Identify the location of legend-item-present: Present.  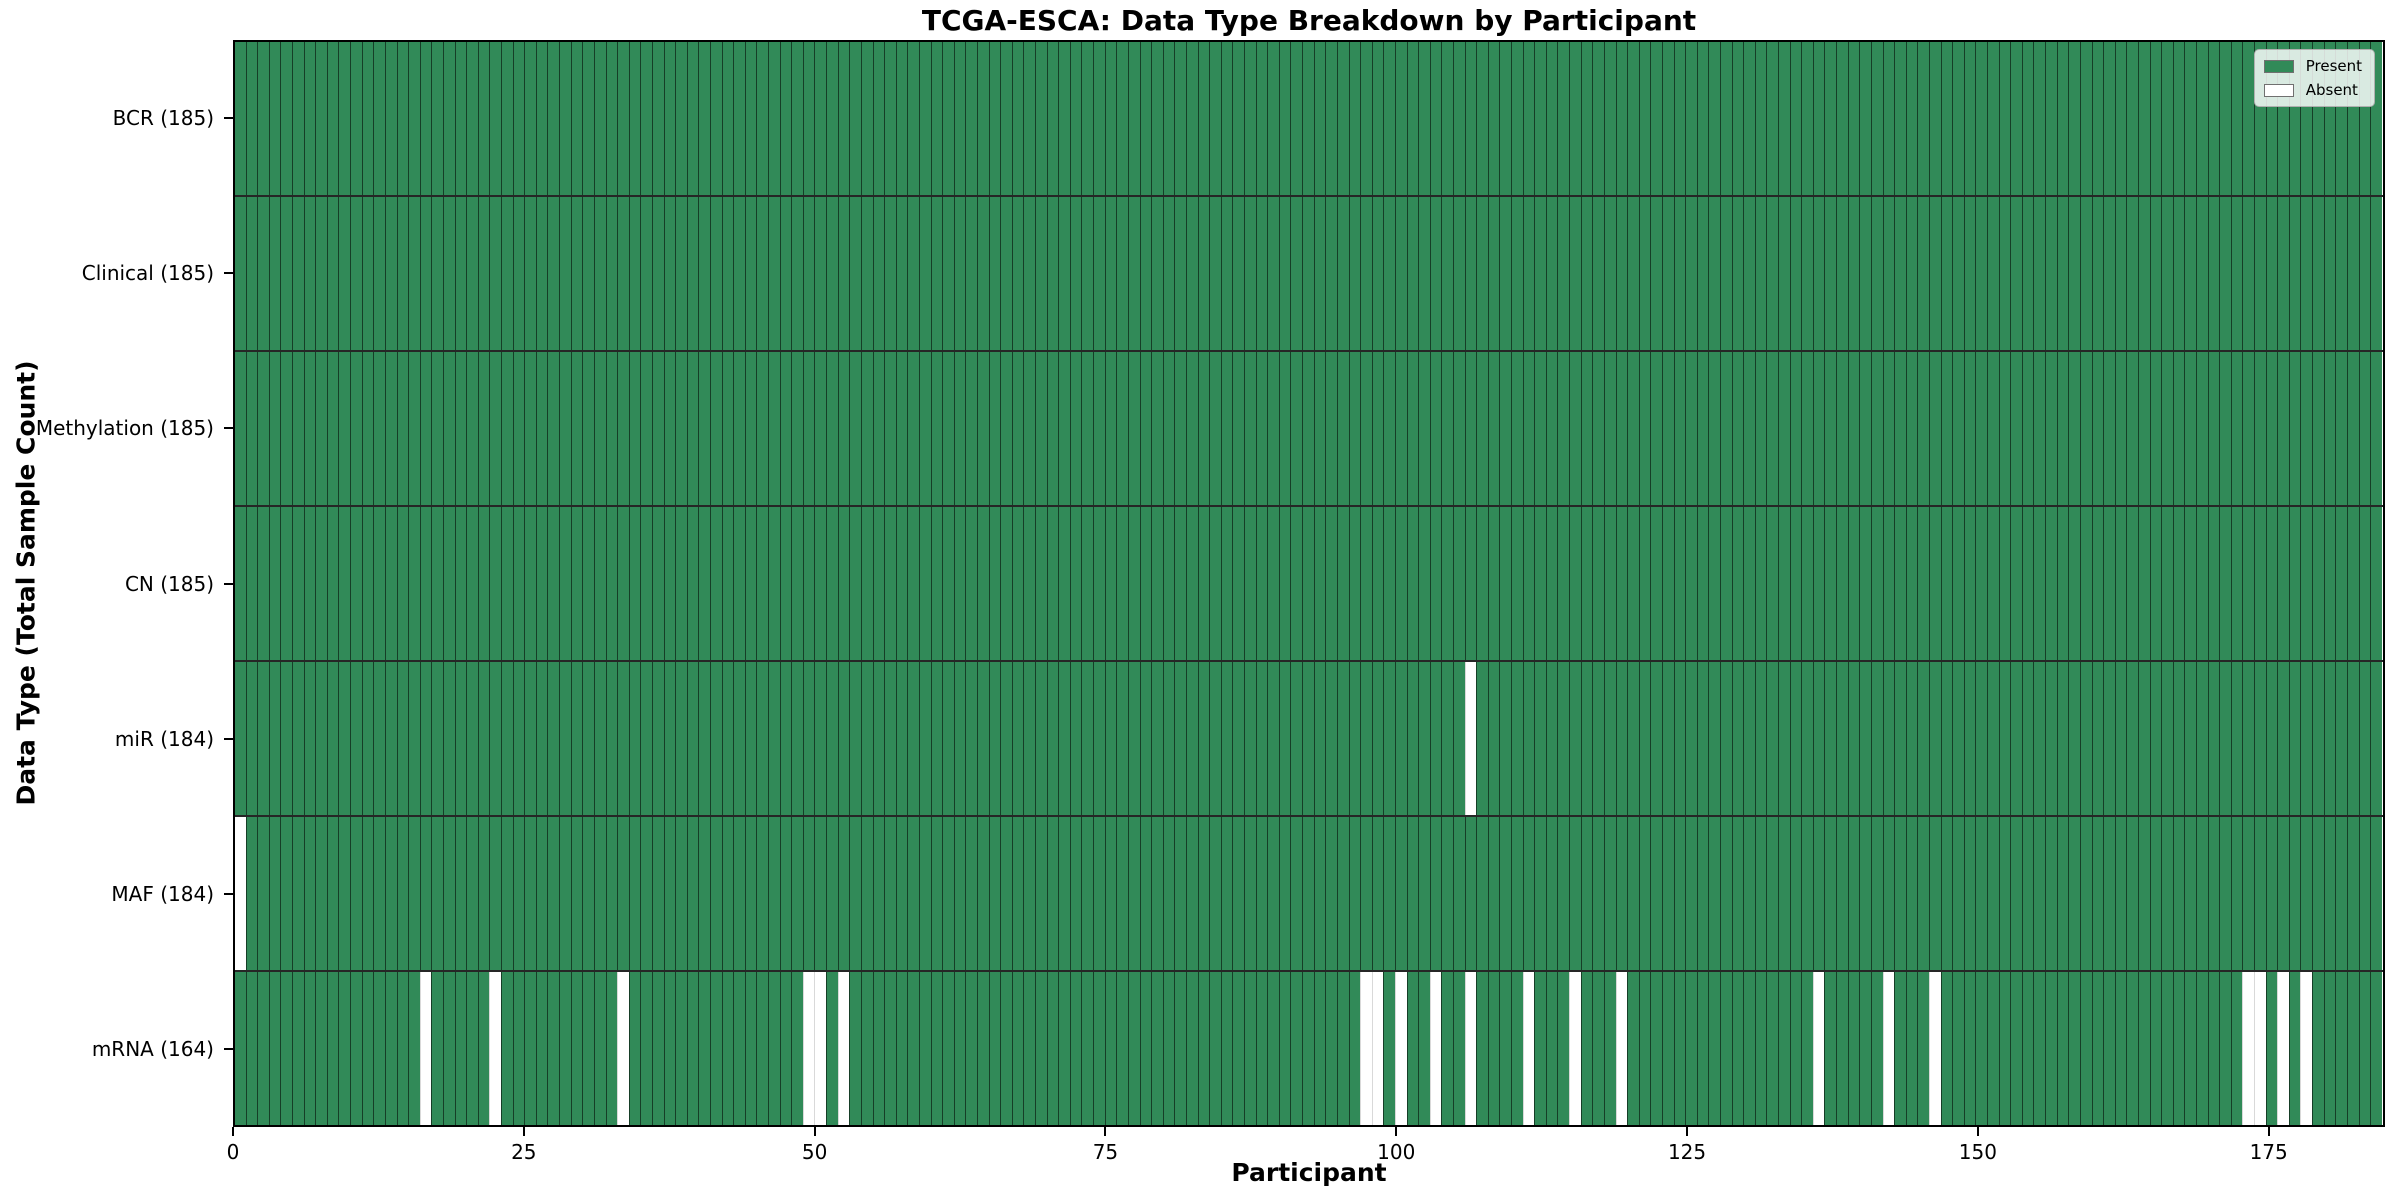
(2312, 66).